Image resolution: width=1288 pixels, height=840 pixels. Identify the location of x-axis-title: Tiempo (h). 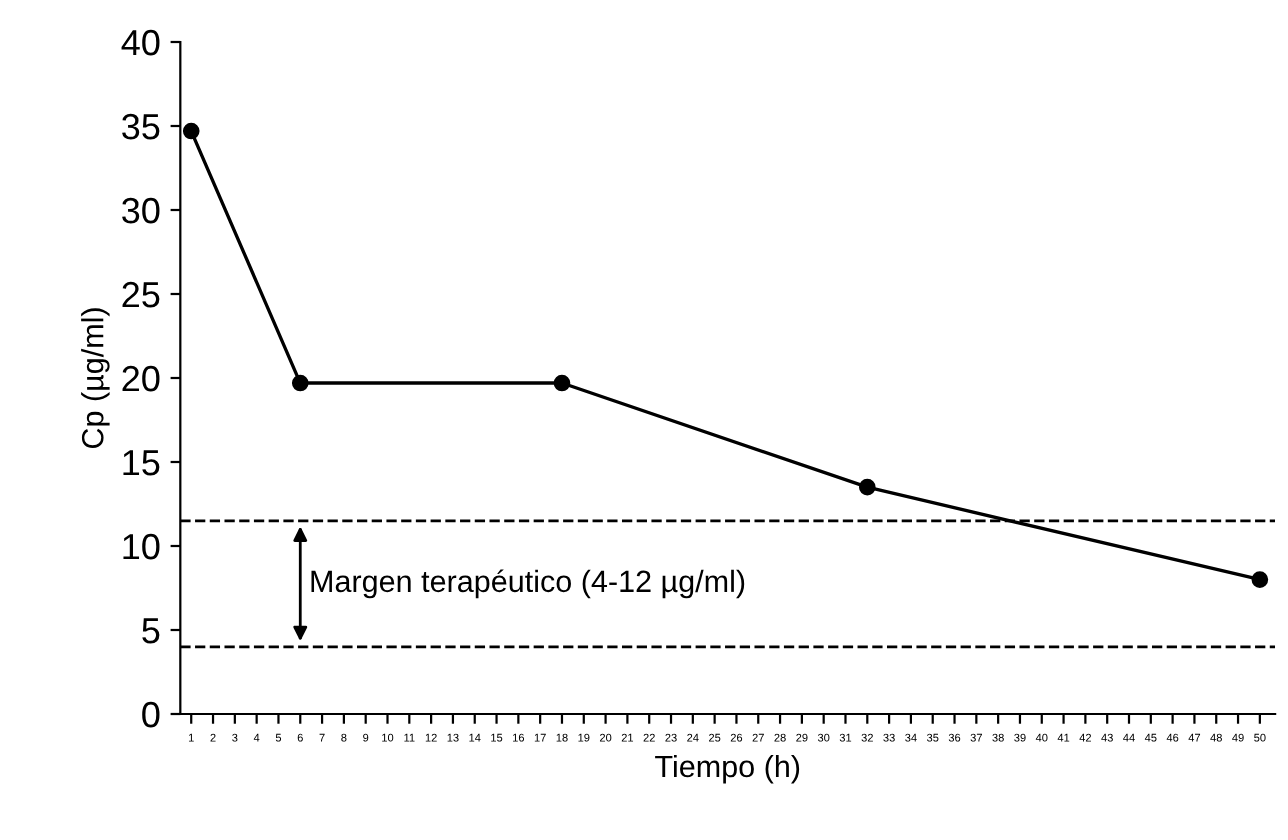
(727, 769).